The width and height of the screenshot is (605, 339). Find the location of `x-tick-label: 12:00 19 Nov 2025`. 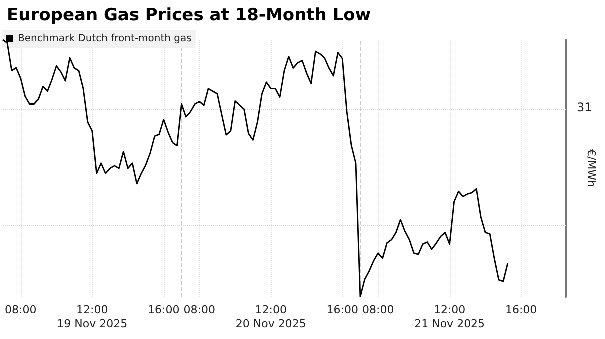

x-tick-label: 12:00 19 Nov 2025 is located at coordinates (92, 317).